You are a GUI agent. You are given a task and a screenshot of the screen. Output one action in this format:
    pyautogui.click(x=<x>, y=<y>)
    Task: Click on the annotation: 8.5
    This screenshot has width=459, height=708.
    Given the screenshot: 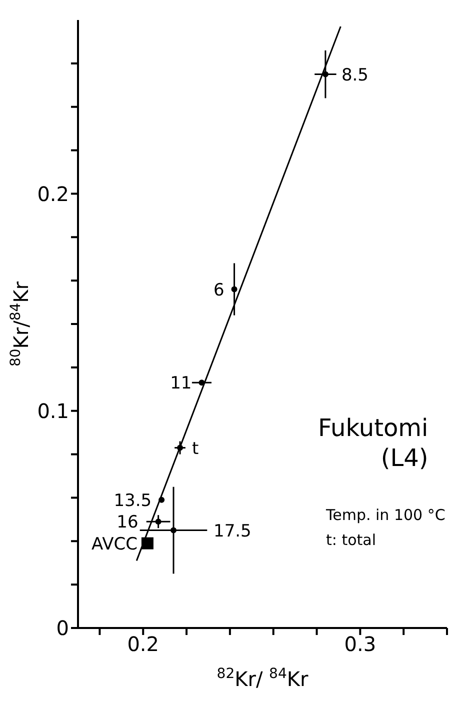 What is the action you would take?
    pyautogui.click(x=354, y=75)
    